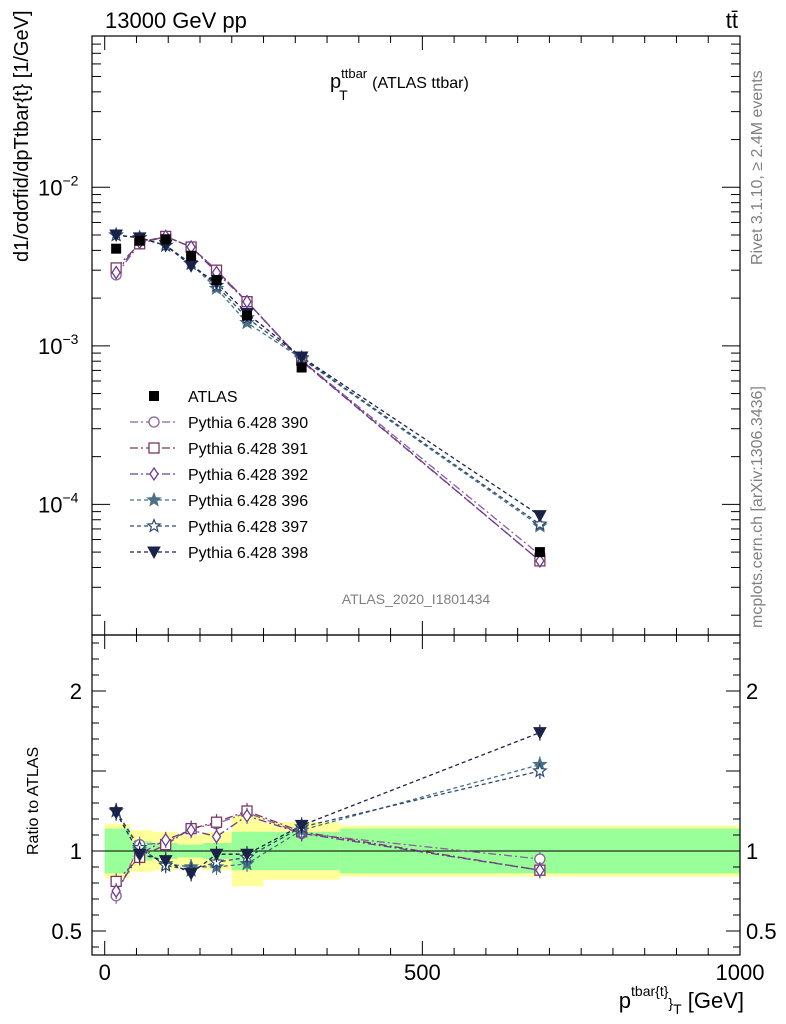 The width and height of the screenshot is (786, 1024). I want to click on ratio-y-axis-label: Ratio to ATLAS, so click(33, 801).